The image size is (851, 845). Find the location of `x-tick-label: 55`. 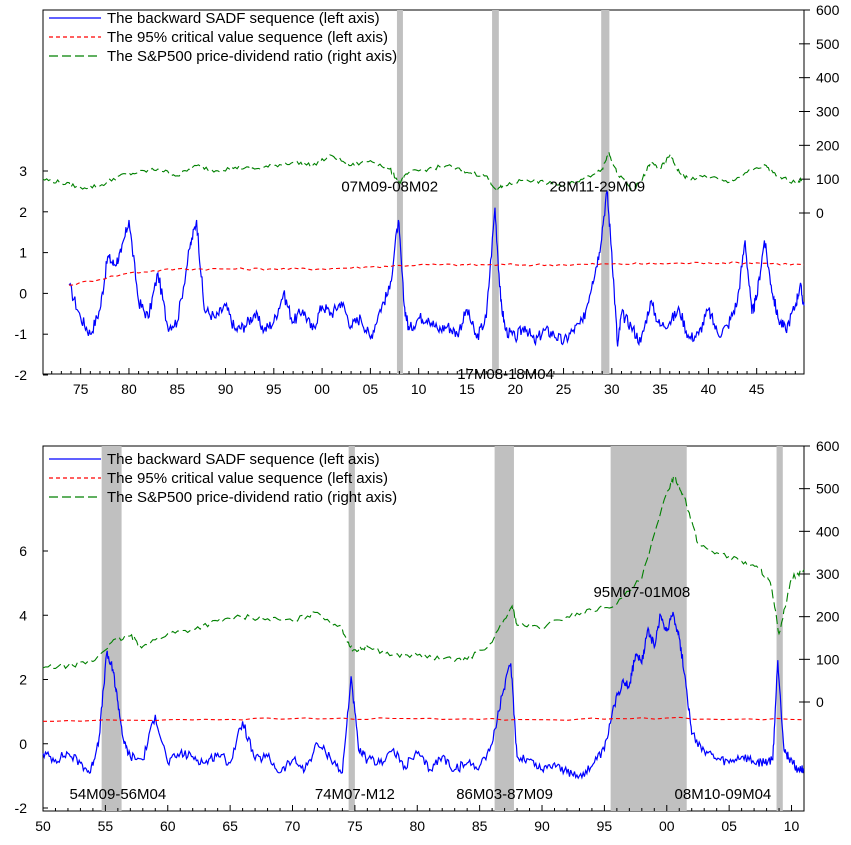

x-tick-label: 55 is located at coordinates (106, 826).